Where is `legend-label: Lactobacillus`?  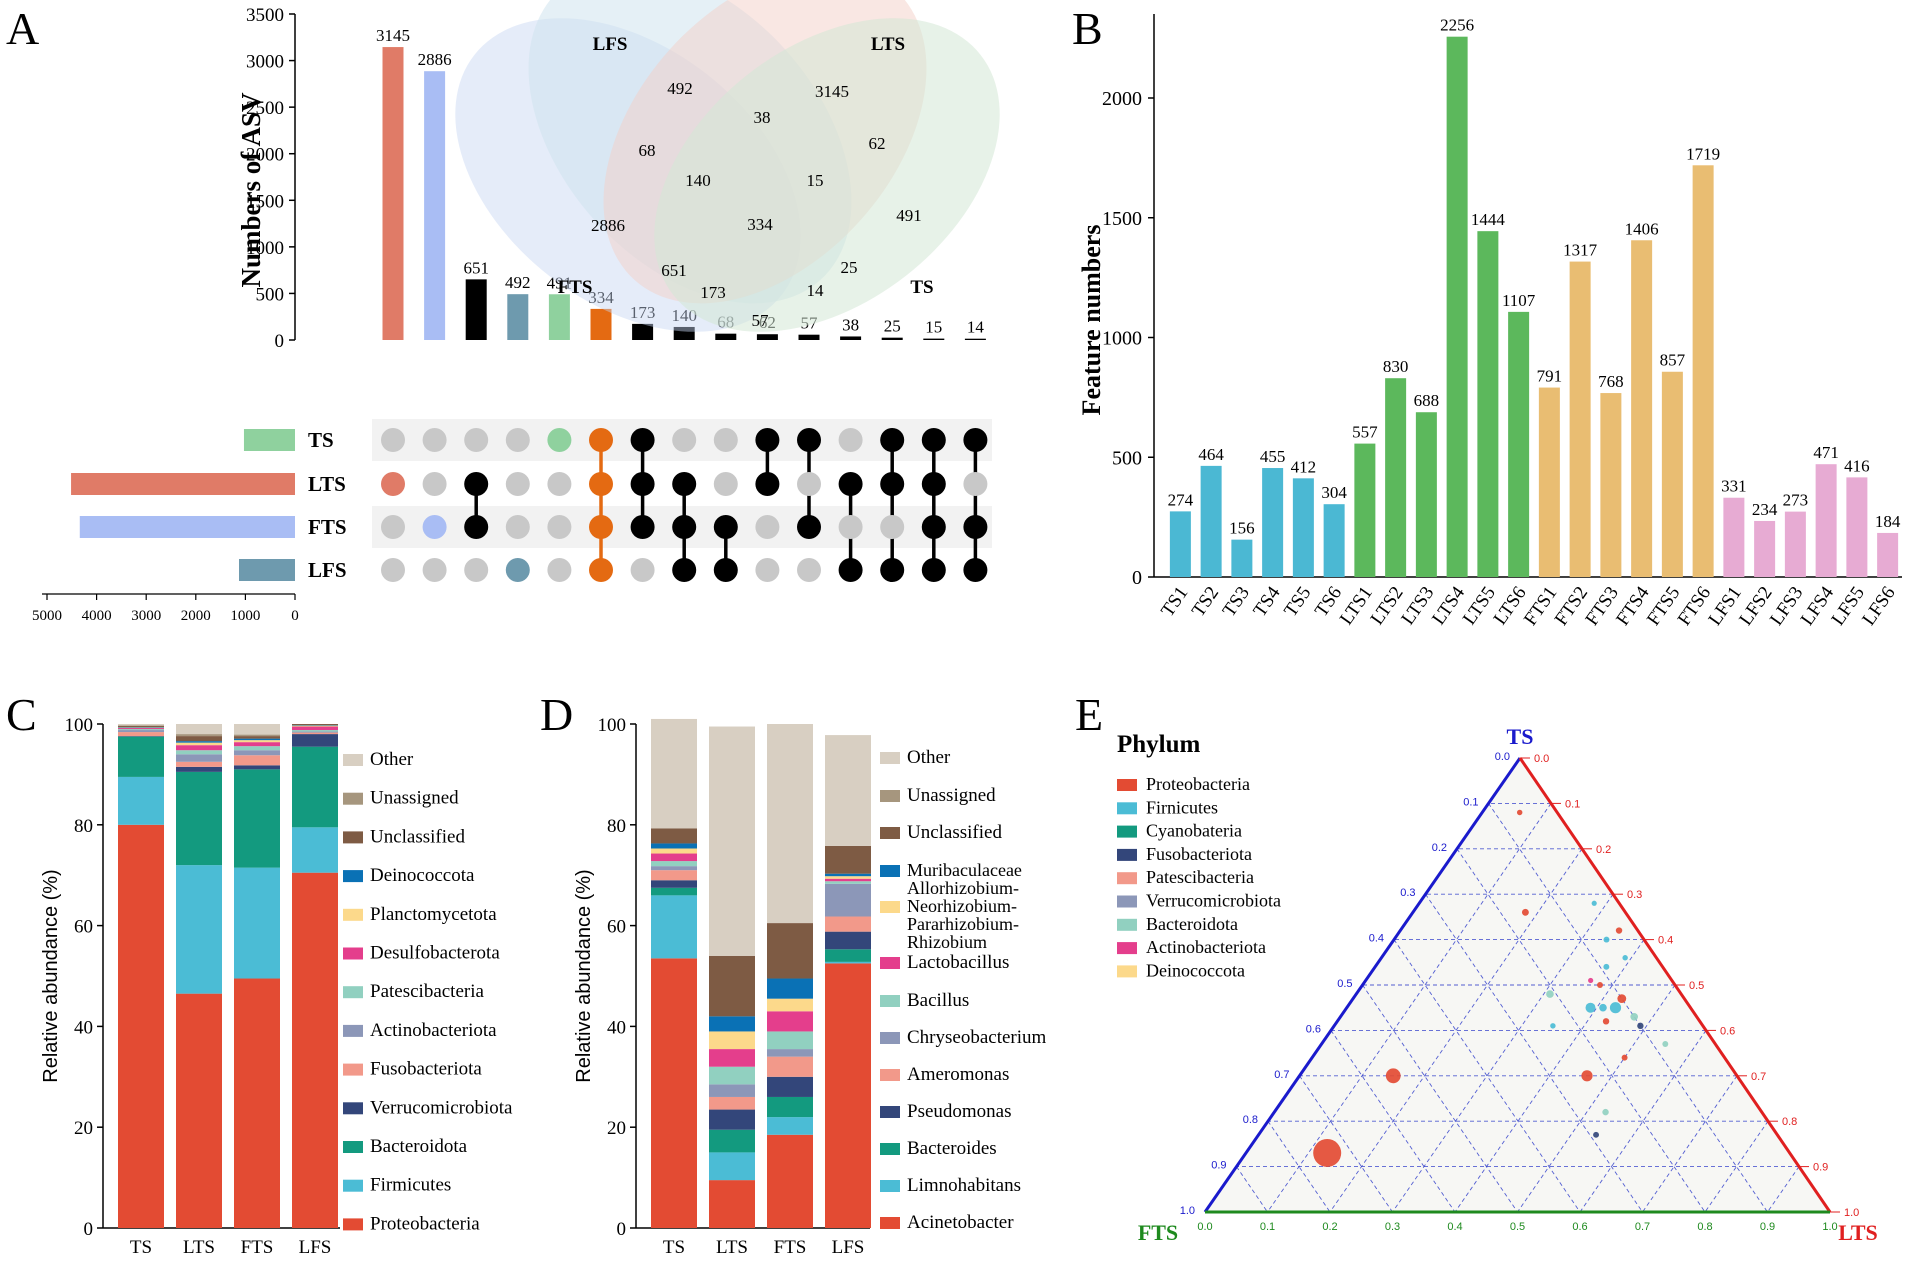 legend-label: Lactobacillus is located at coordinates (958, 962).